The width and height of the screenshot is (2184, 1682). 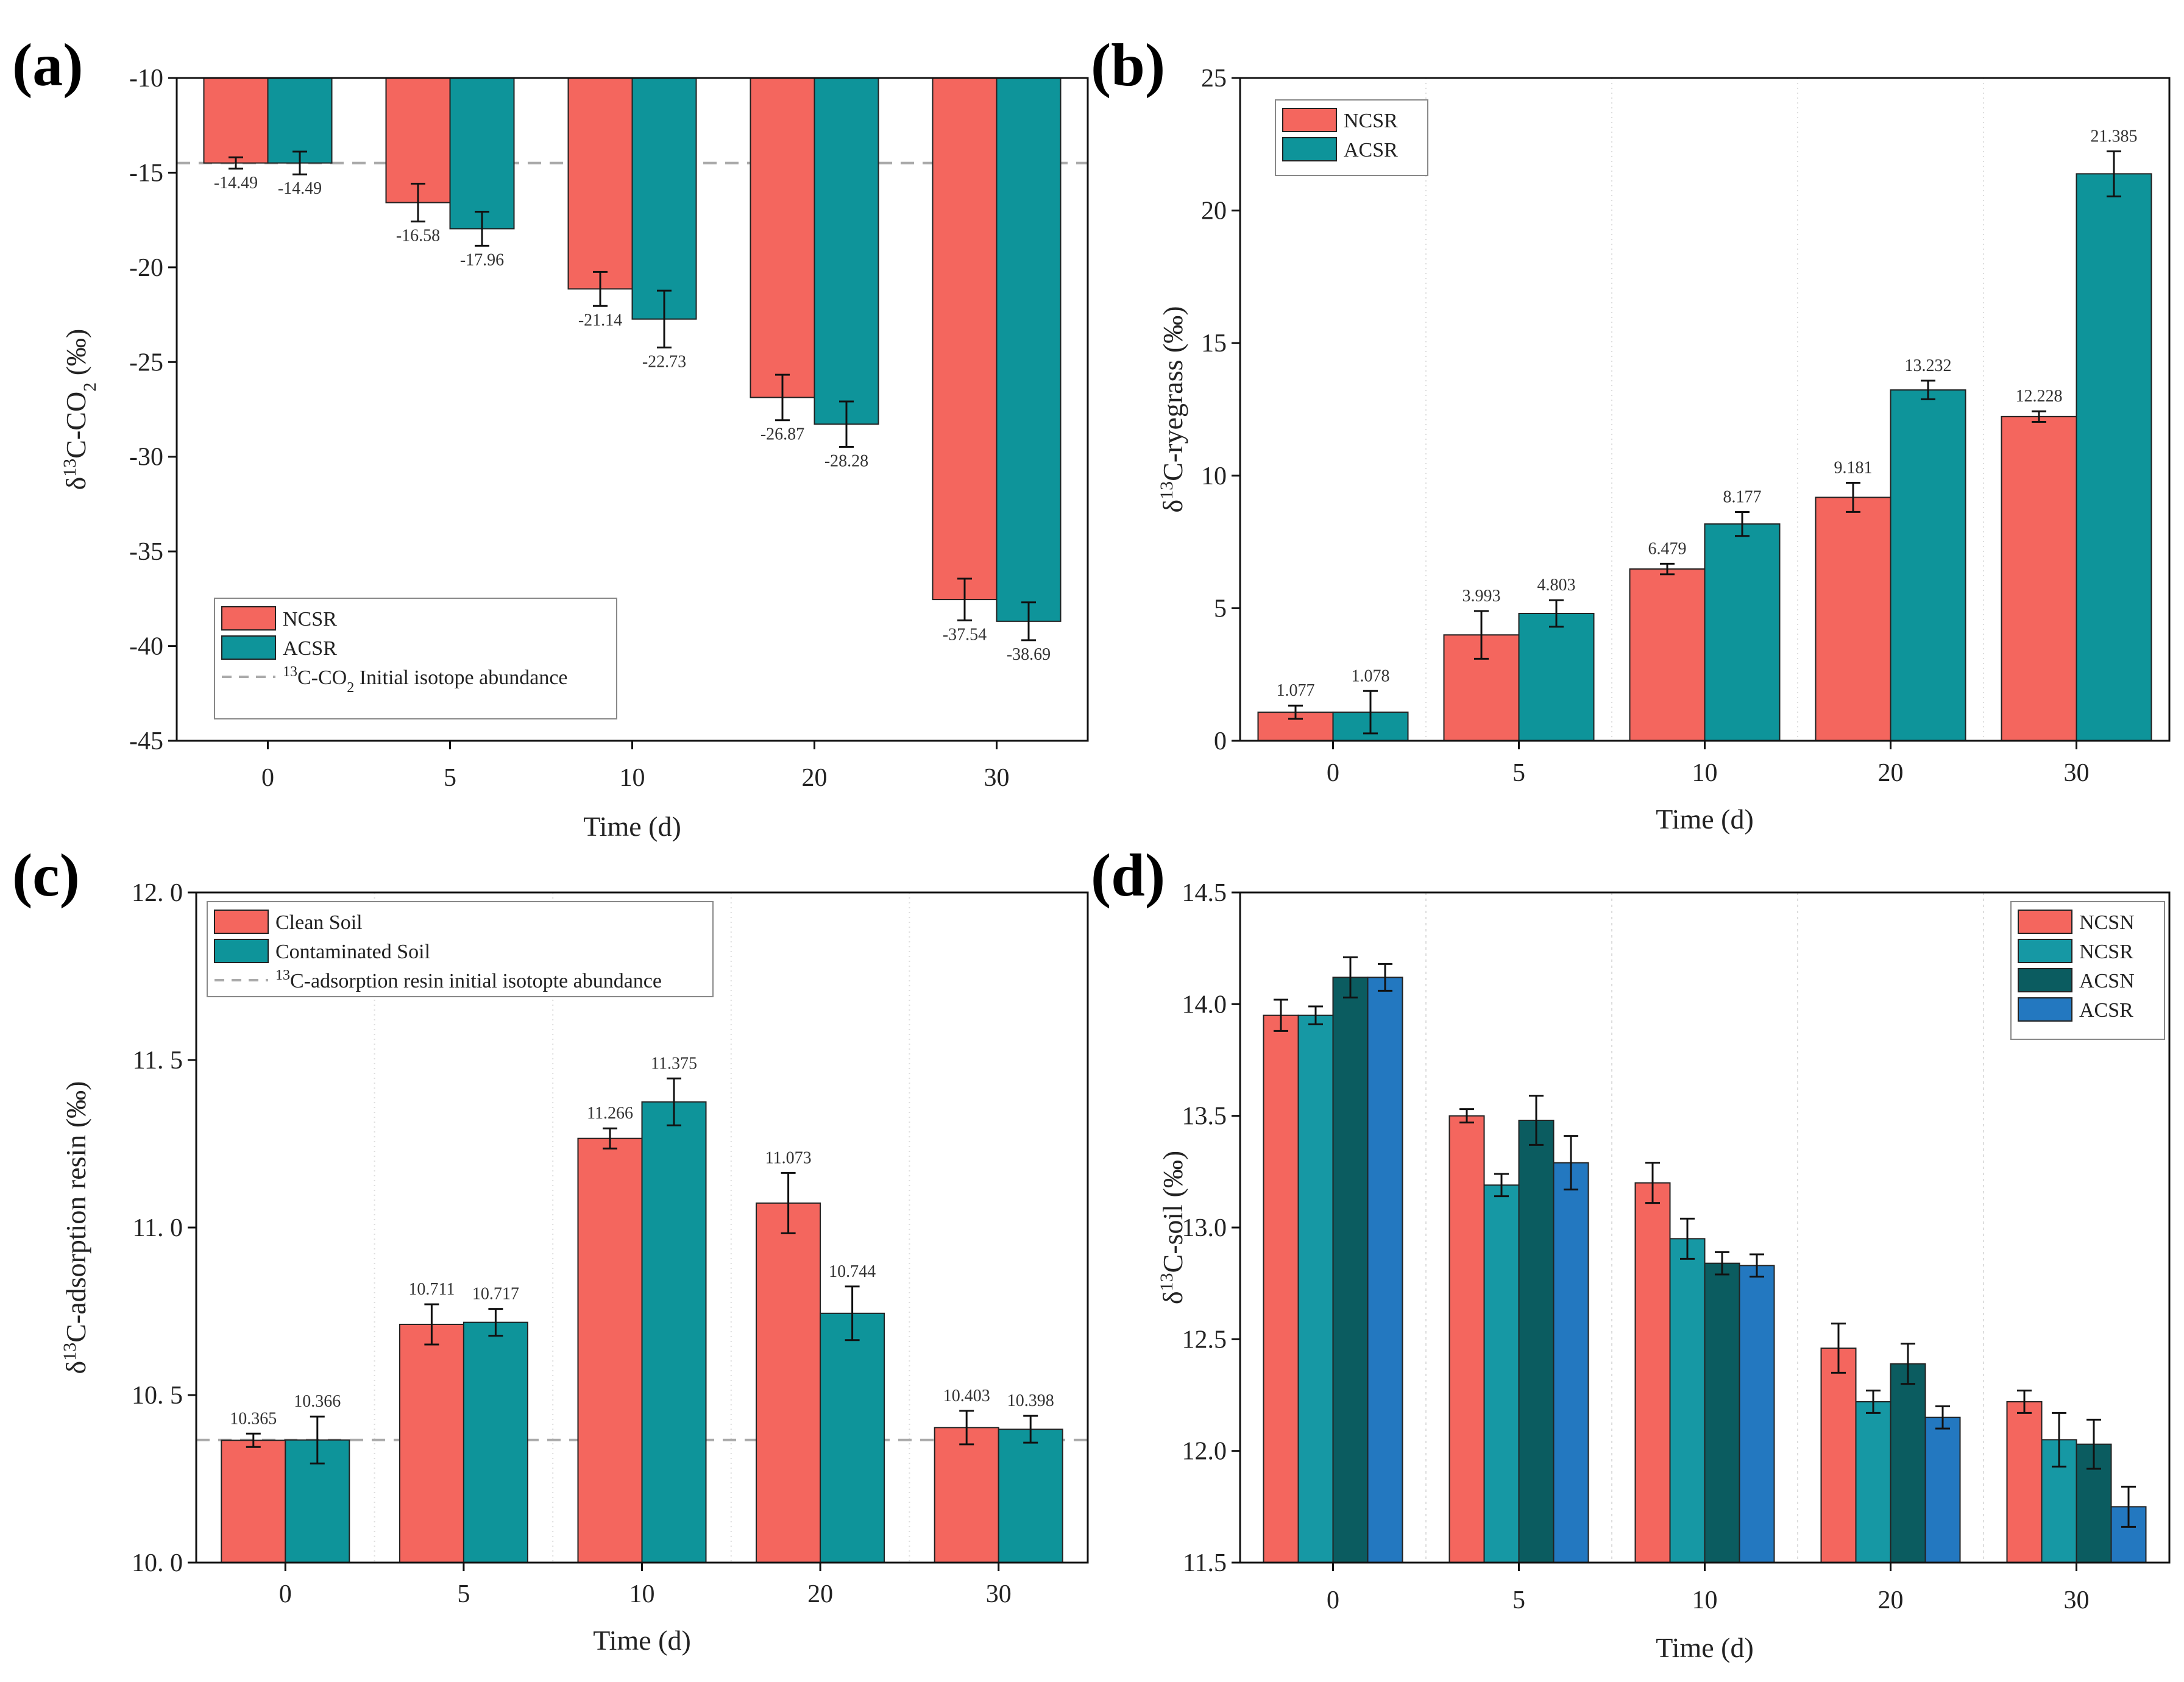 I want to click on legend-label: 13C-CO2 Initial isotope abundance, so click(x=425, y=680).